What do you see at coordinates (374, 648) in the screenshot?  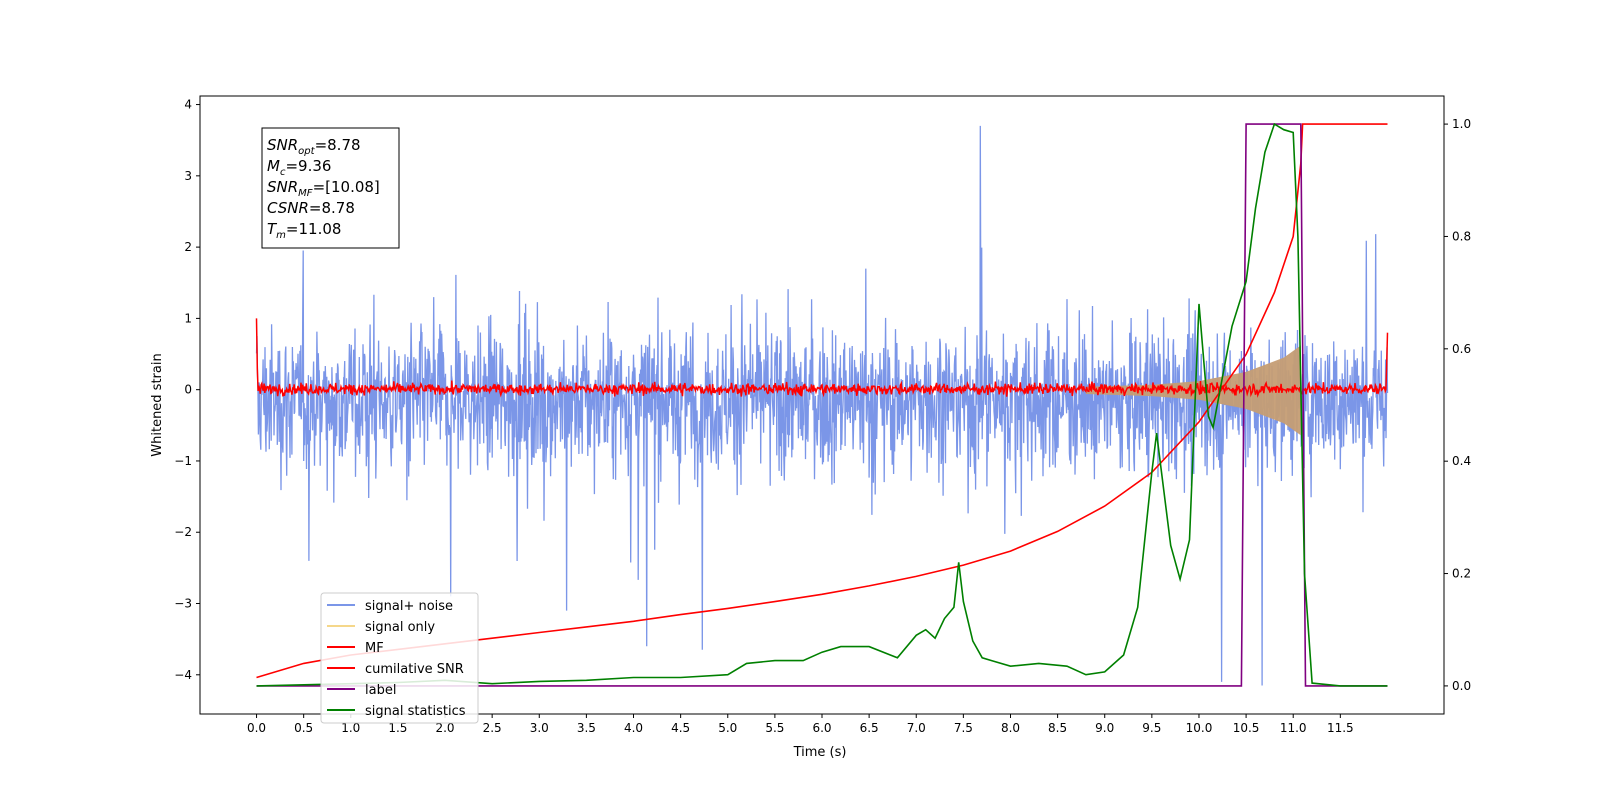 I see `legend-label: MF` at bounding box center [374, 648].